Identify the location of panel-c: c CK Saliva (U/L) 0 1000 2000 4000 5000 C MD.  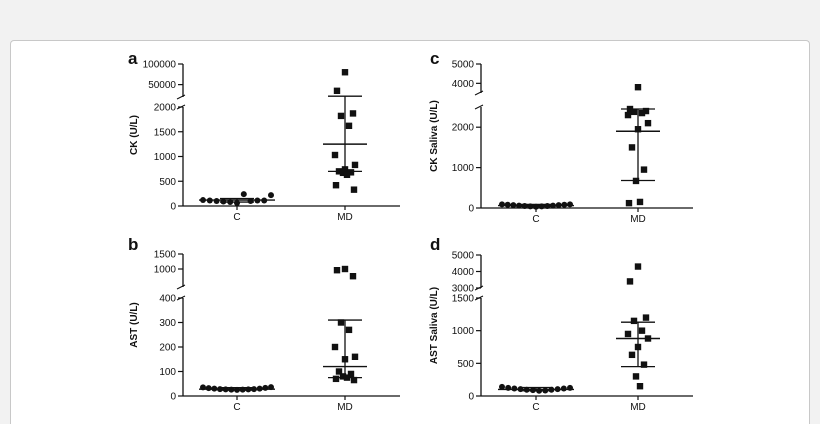
(561, 137).